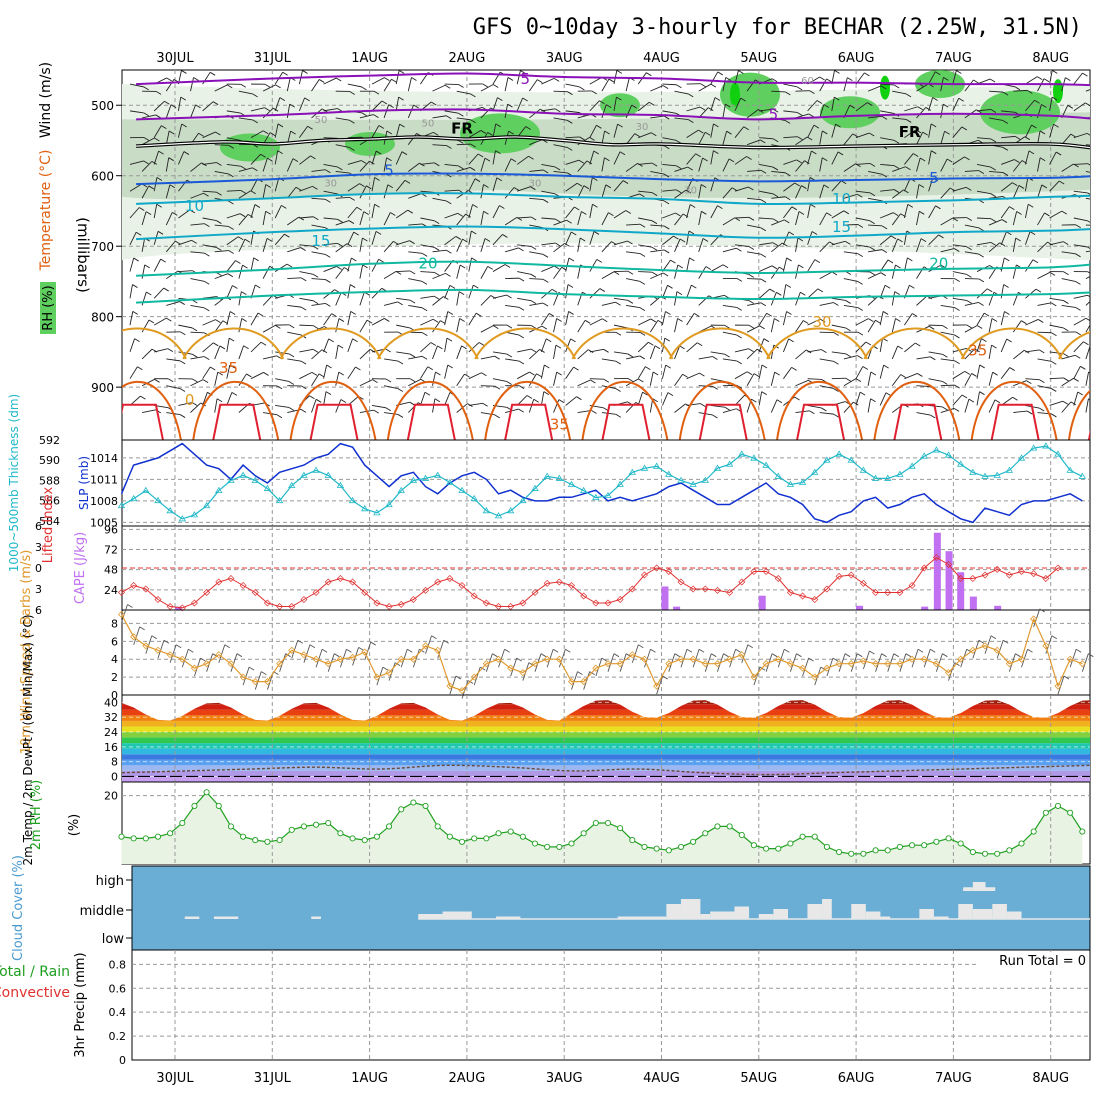  I want to click on li-tick-label: 3, so click(38, 589).